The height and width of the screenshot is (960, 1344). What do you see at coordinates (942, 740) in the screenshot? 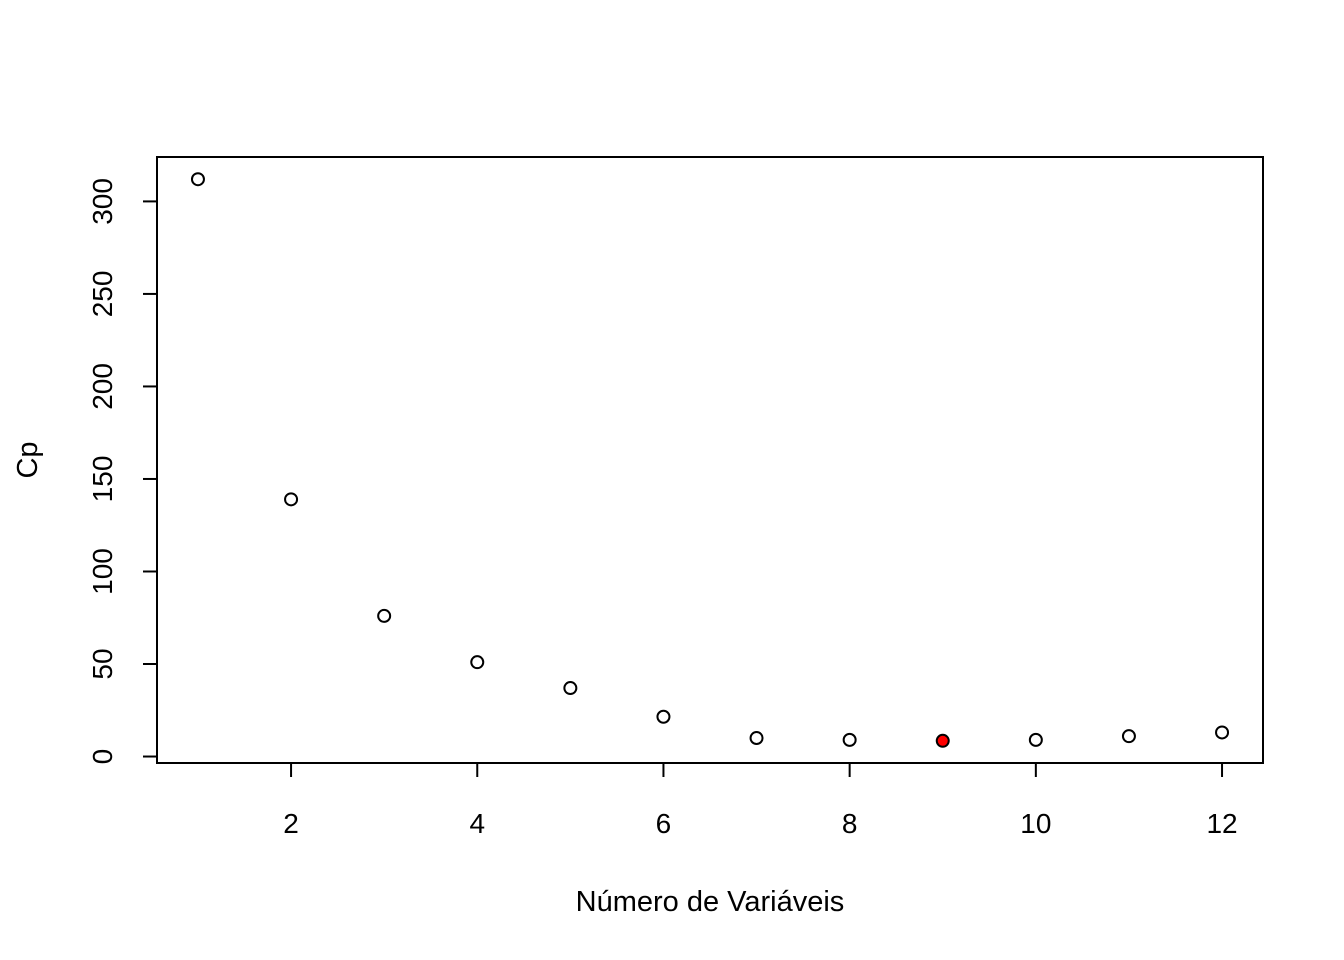
I see `highlighted-point` at bounding box center [942, 740].